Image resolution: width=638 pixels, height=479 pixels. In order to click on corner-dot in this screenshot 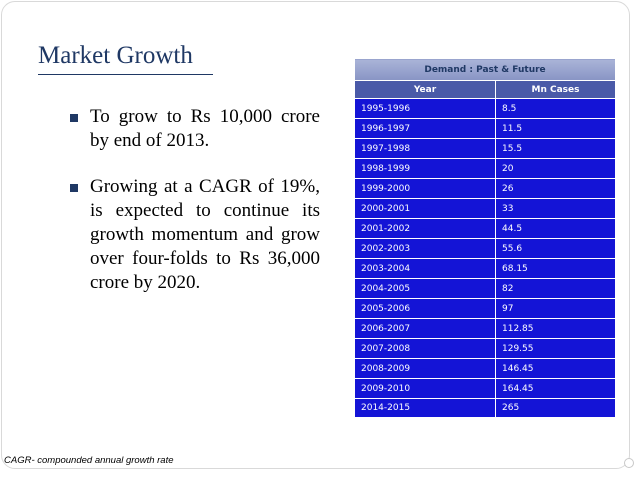, I will do `click(629, 463)`.